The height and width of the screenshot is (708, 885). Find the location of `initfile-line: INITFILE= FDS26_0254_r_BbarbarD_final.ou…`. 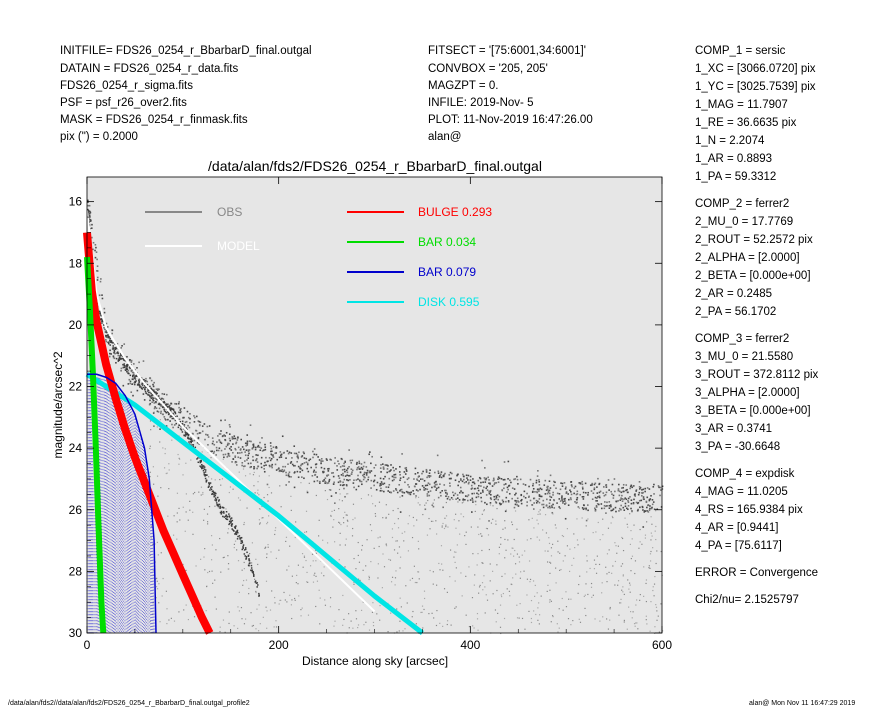

initfile-line: INITFILE= FDS26_0254_r_BbarbarD_final.ou… is located at coordinates (186, 51).